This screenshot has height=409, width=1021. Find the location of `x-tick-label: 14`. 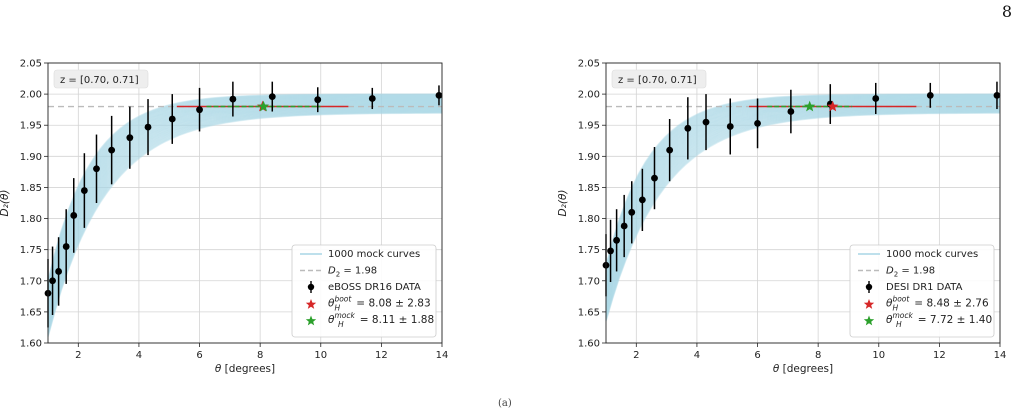

x-tick-label: 14 is located at coordinates (442, 355).